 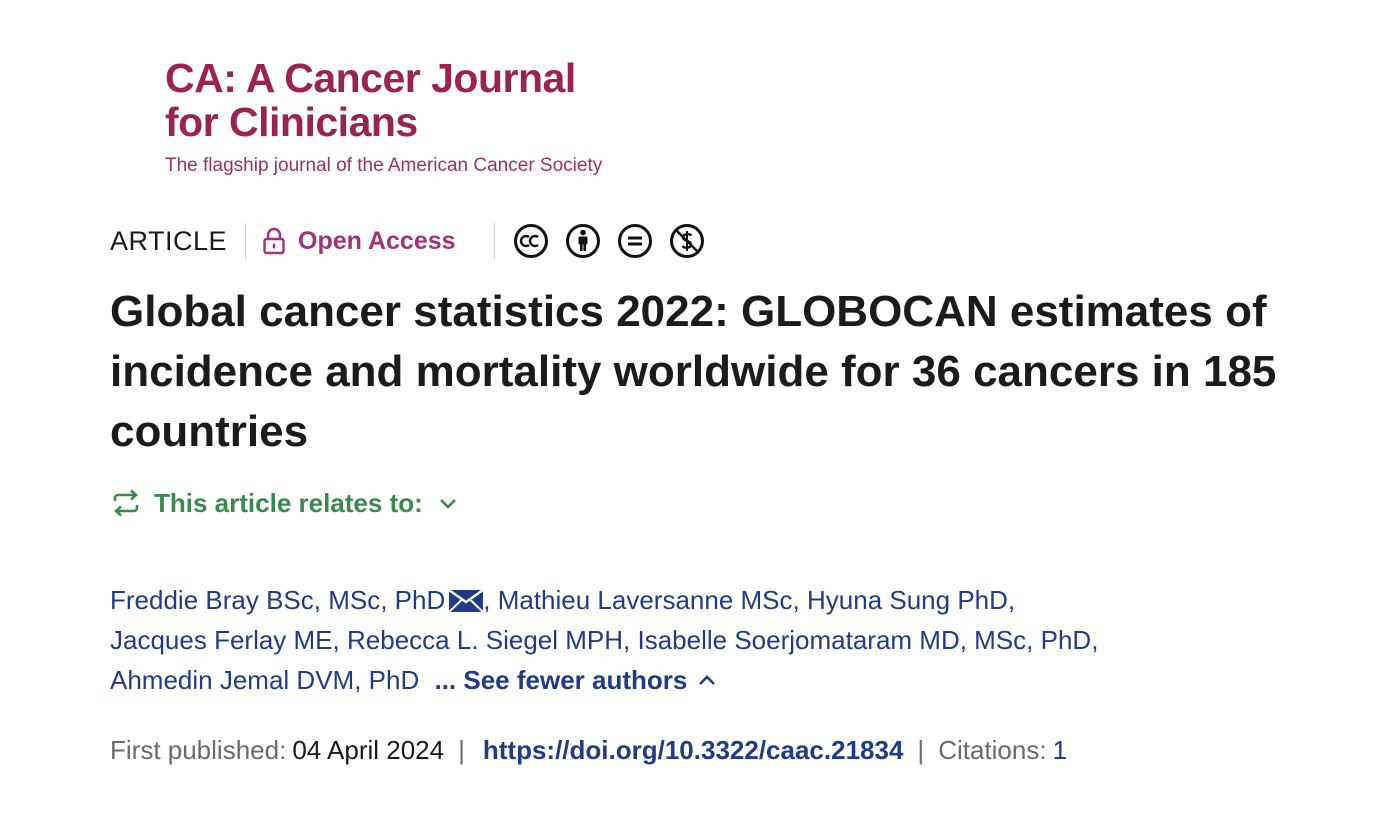 What do you see at coordinates (198, 749) in the screenshot?
I see `first-published-label: First published:` at bounding box center [198, 749].